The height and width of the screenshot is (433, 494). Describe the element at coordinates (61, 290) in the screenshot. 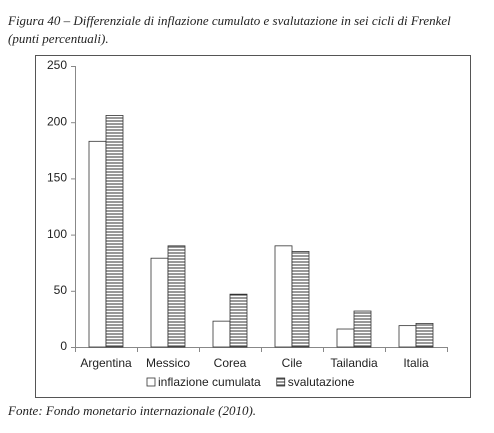

I see `y-tick-label: 50` at that location.